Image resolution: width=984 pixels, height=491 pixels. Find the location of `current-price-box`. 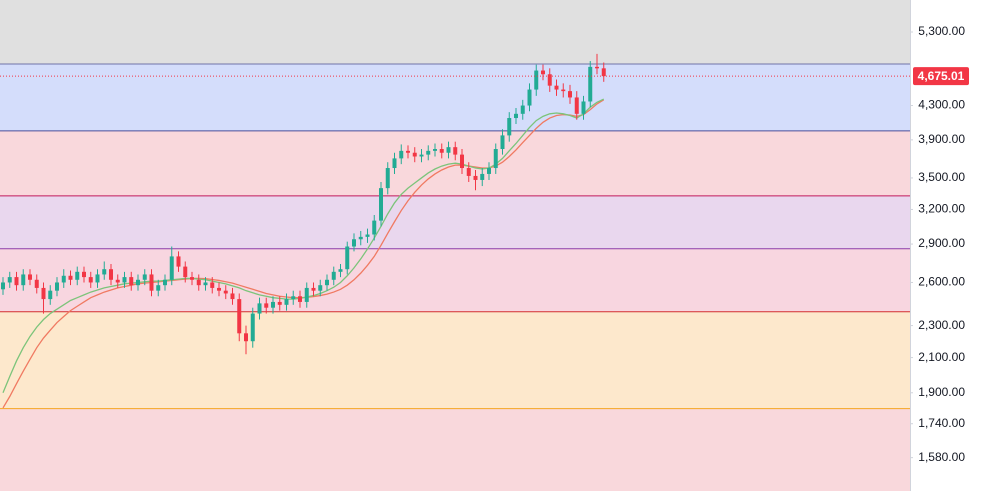

current-price-box is located at coordinates (941, 76).